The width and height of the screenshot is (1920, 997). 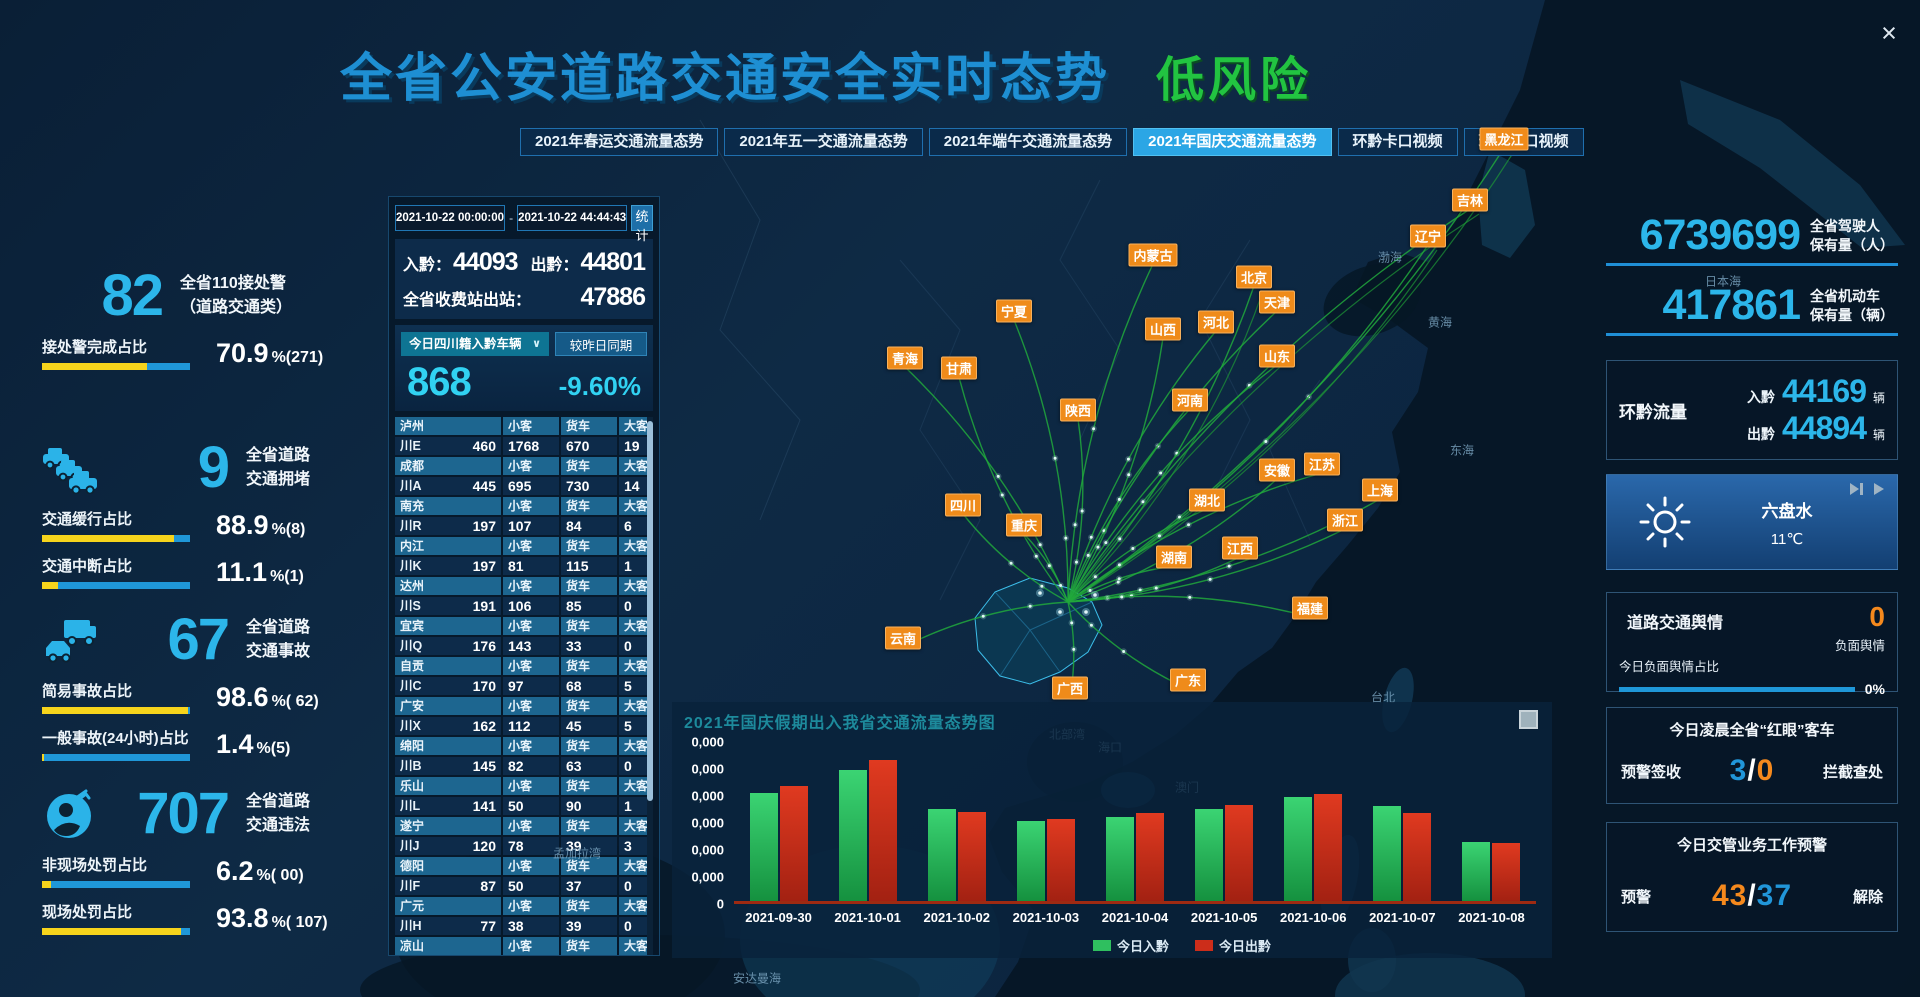 I want to click on value-cell: 115, so click(x=589, y=566).